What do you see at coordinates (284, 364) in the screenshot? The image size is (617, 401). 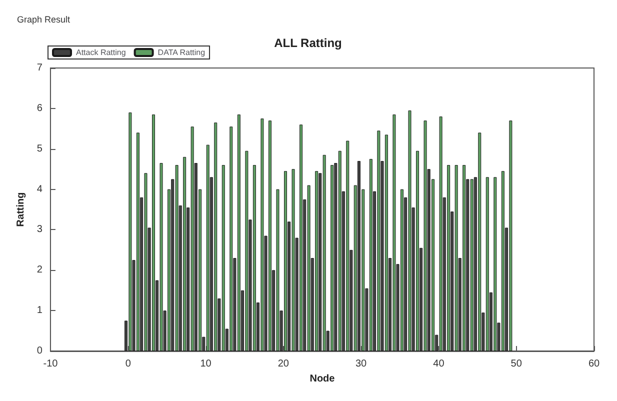 I see `x-tick-label: 20` at bounding box center [284, 364].